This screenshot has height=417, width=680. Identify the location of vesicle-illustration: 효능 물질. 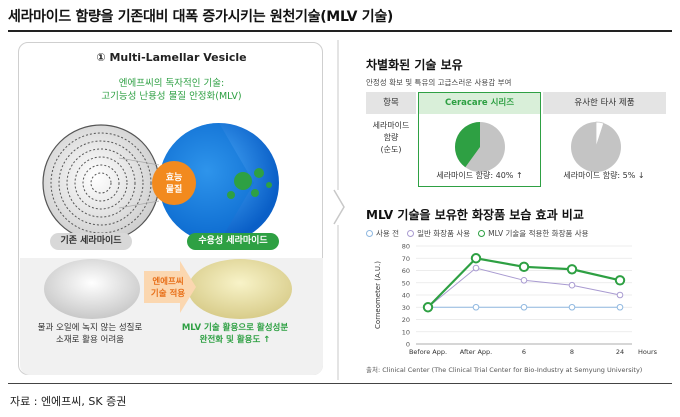
(160, 183).